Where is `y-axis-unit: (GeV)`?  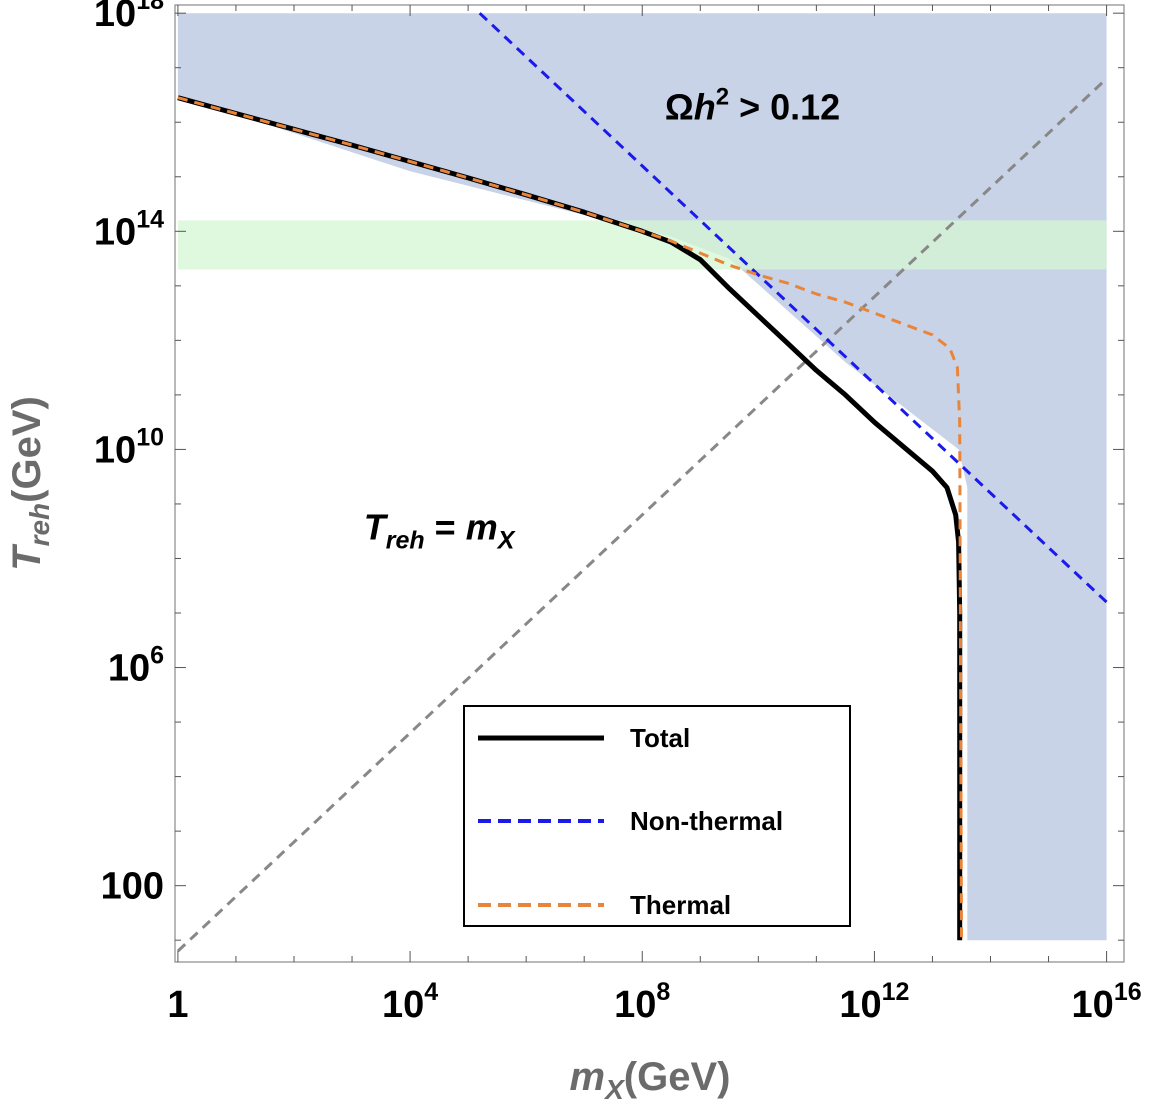
y-axis-unit: (GeV) is located at coordinates (27, 449).